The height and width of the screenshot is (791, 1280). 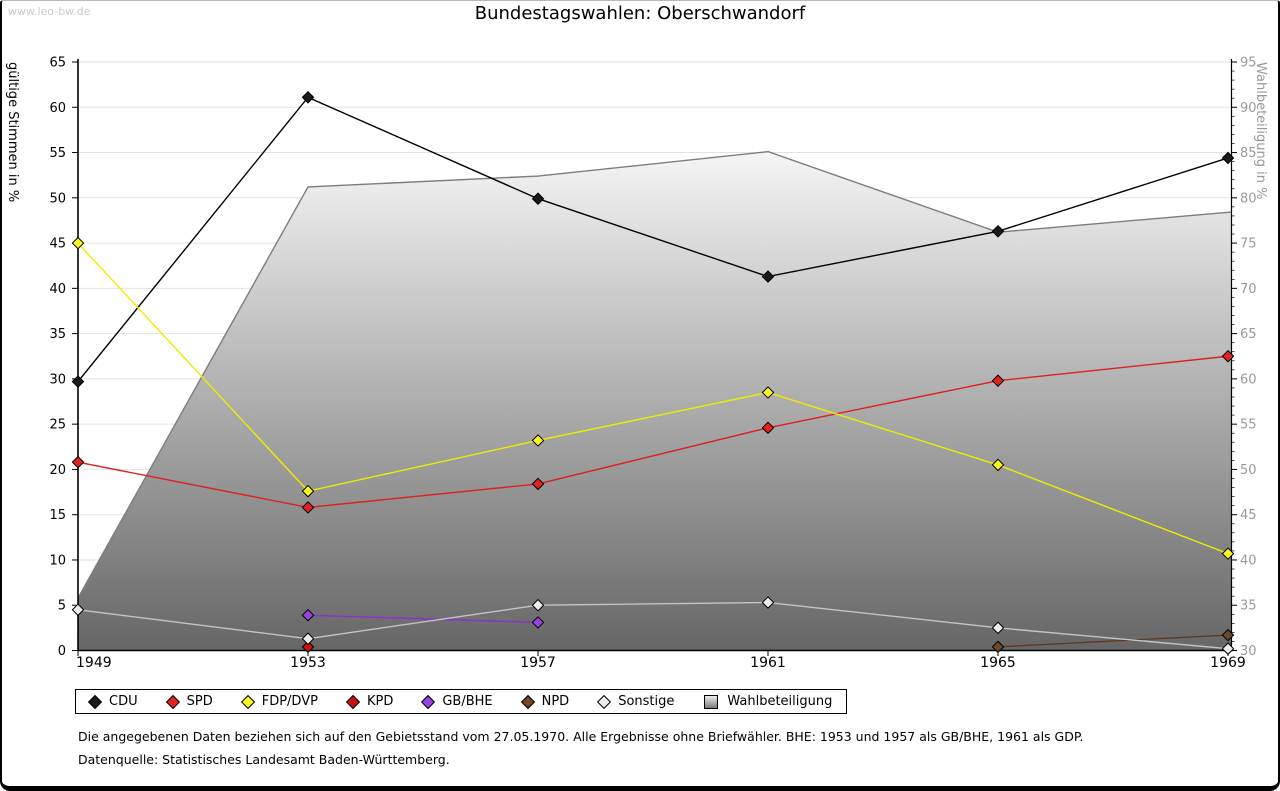 What do you see at coordinates (199, 701) in the screenshot?
I see `legend-label: SPD` at bounding box center [199, 701].